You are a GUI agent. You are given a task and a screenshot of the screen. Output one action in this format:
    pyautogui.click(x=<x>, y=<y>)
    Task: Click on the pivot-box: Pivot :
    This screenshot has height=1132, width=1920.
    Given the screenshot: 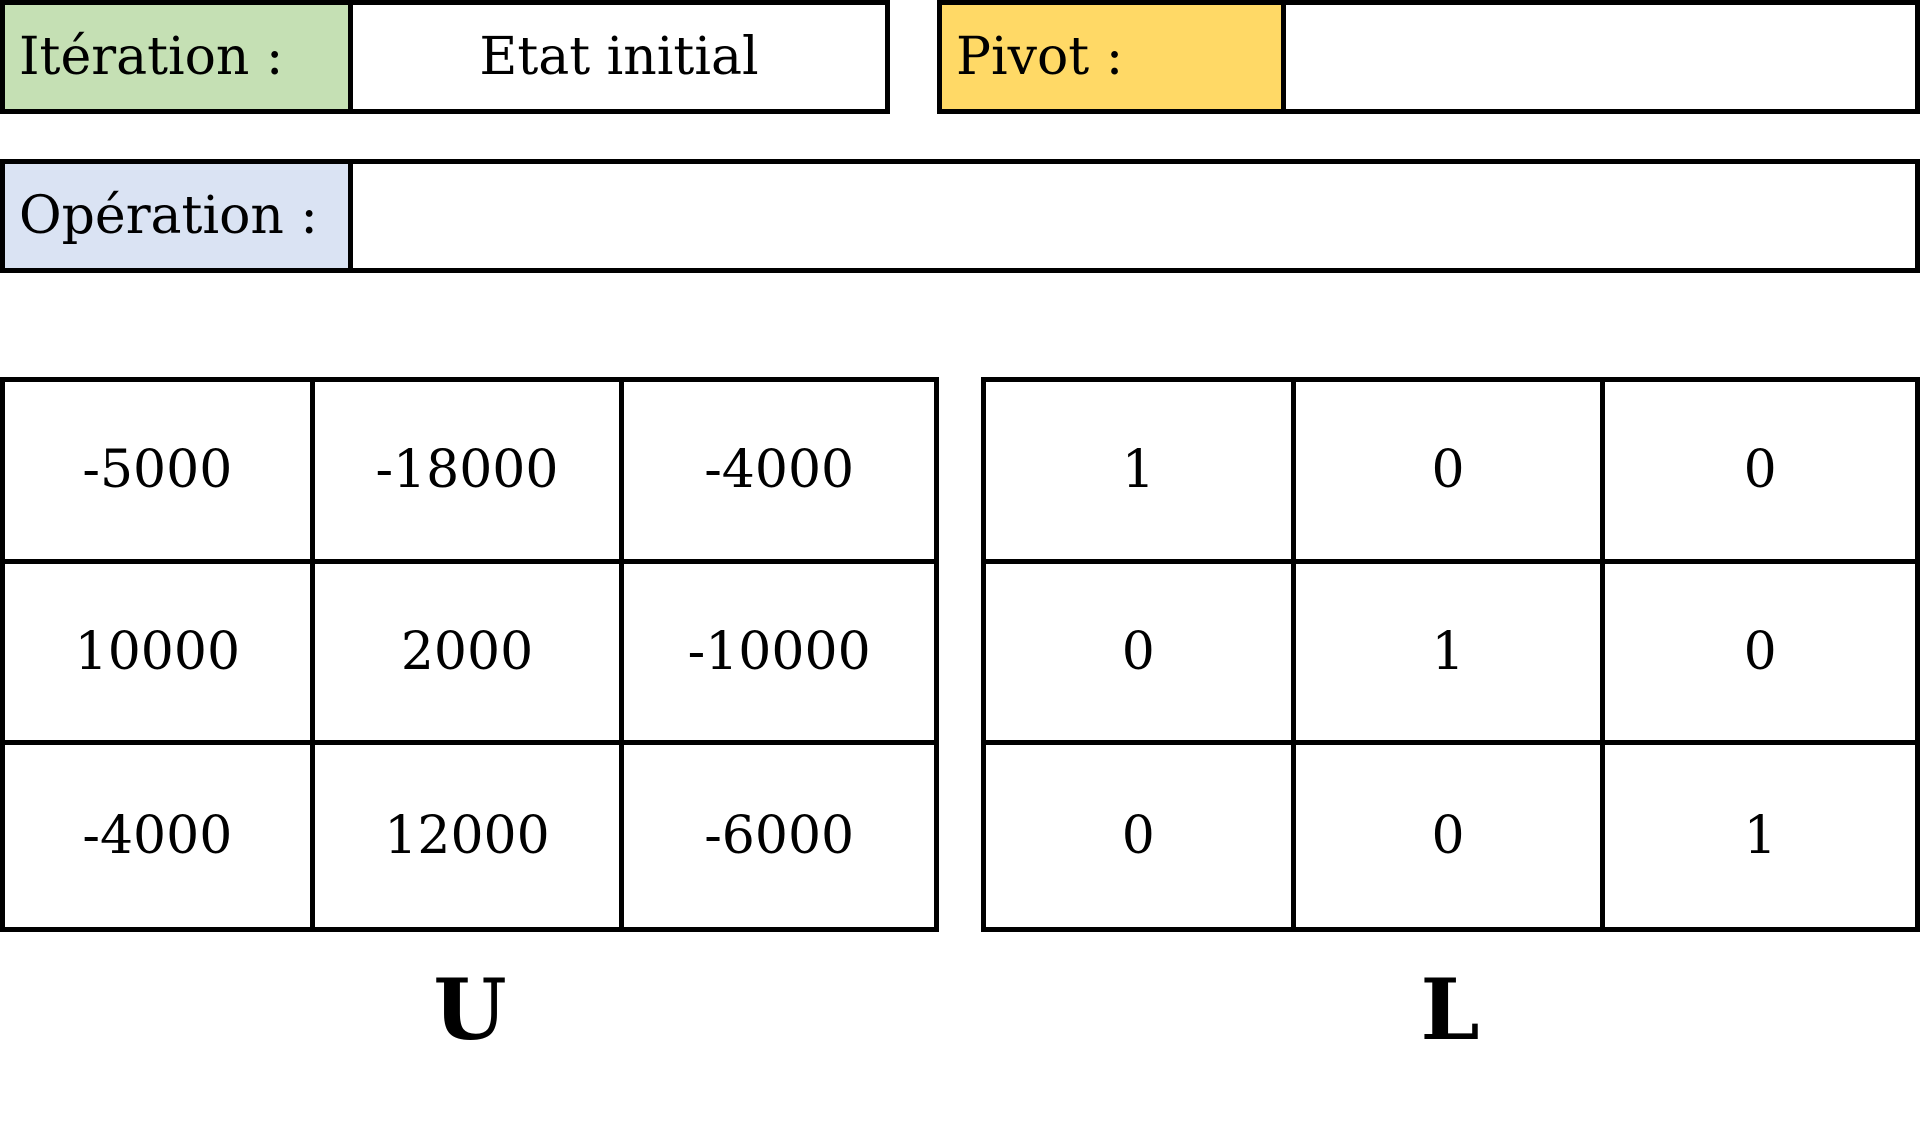 What is the action you would take?
    pyautogui.click(x=1428, y=57)
    